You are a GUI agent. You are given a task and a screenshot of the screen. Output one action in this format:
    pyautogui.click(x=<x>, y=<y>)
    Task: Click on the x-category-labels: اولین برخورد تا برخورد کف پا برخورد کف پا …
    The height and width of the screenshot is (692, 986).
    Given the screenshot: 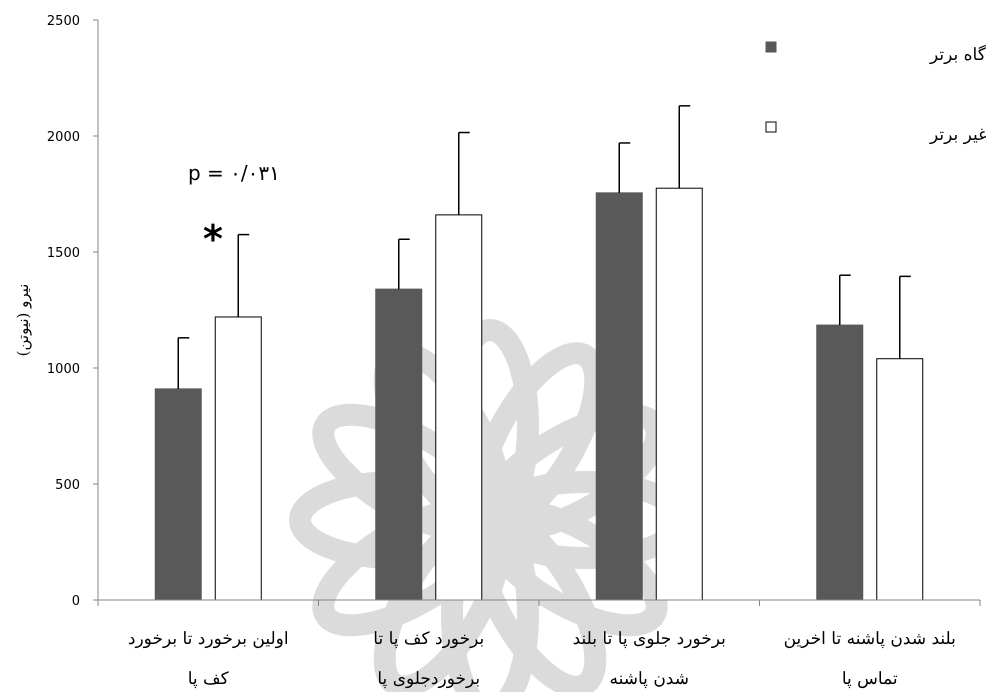 What is the action you would take?
    pyautogui.click(x=539, y=644)
    